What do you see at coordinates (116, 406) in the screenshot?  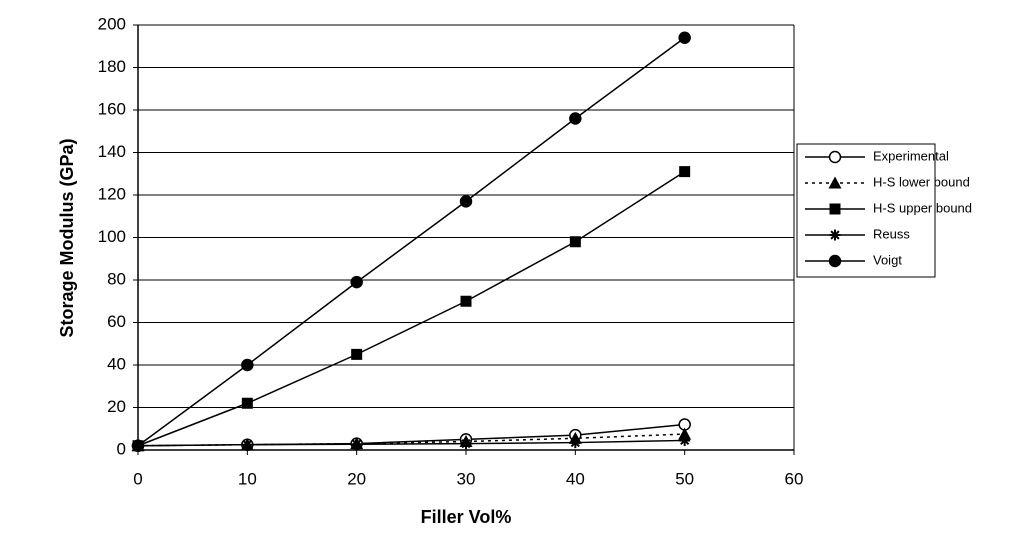 I see `y-tick-label: 20` at bounding box center [116, 406].